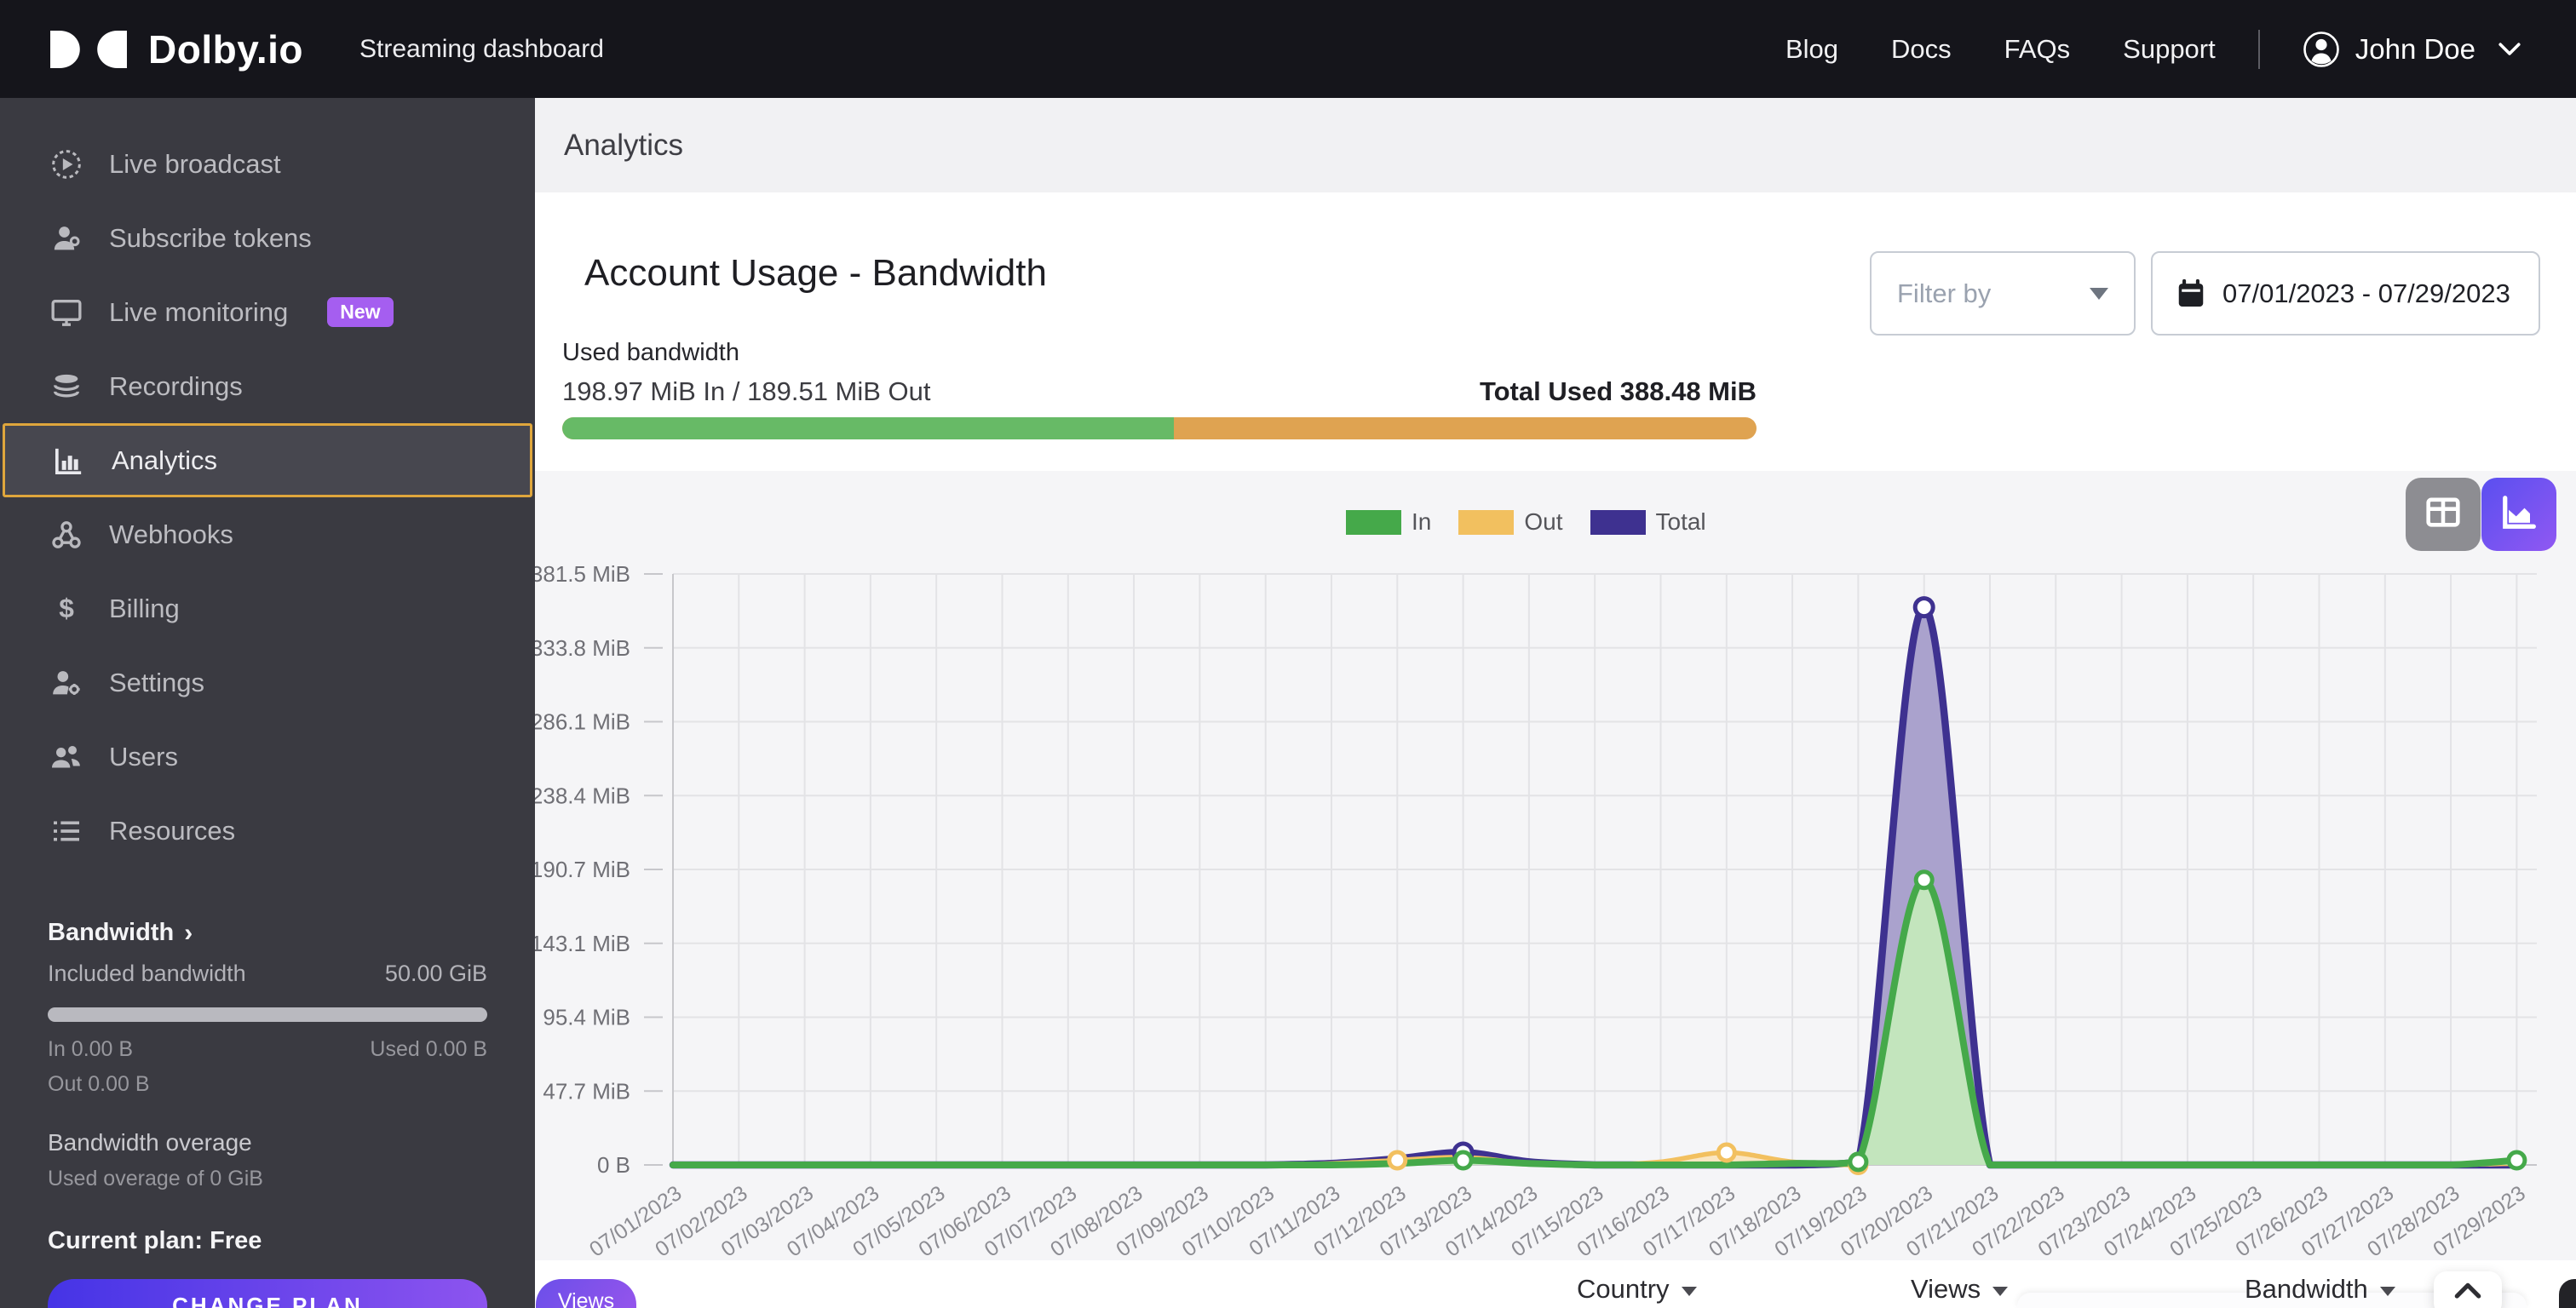  I want to click on sidebar-item-label: Analytics, so click(165, 460).